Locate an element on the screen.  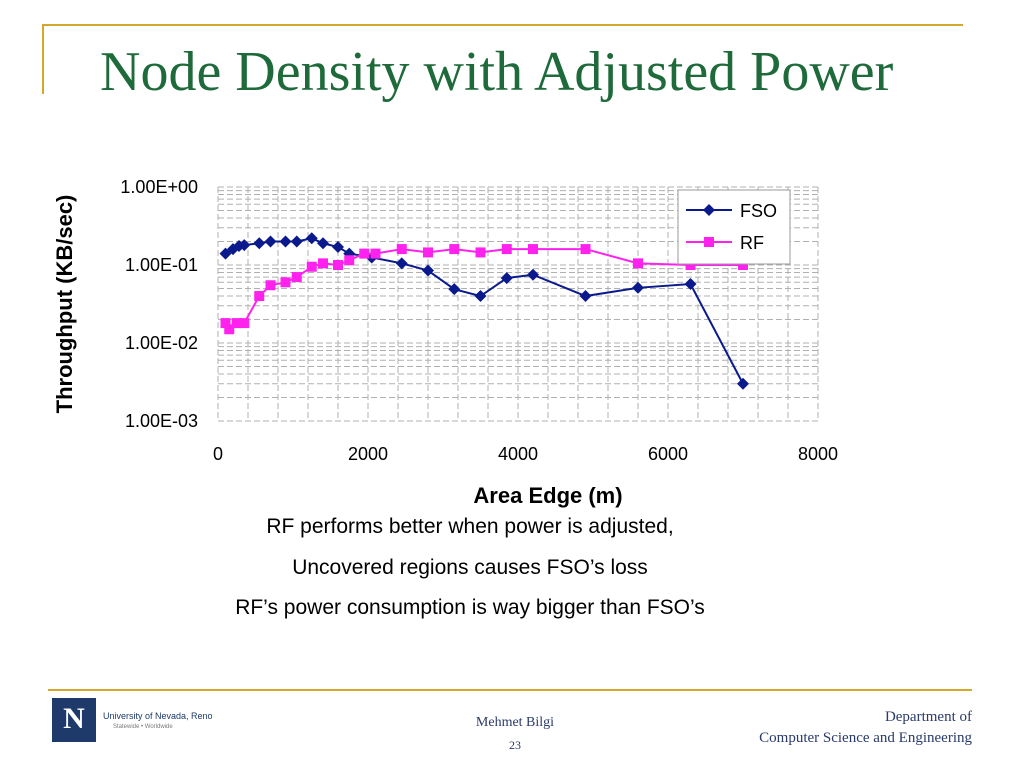
footer-divider is located at coordinates (510, 690).